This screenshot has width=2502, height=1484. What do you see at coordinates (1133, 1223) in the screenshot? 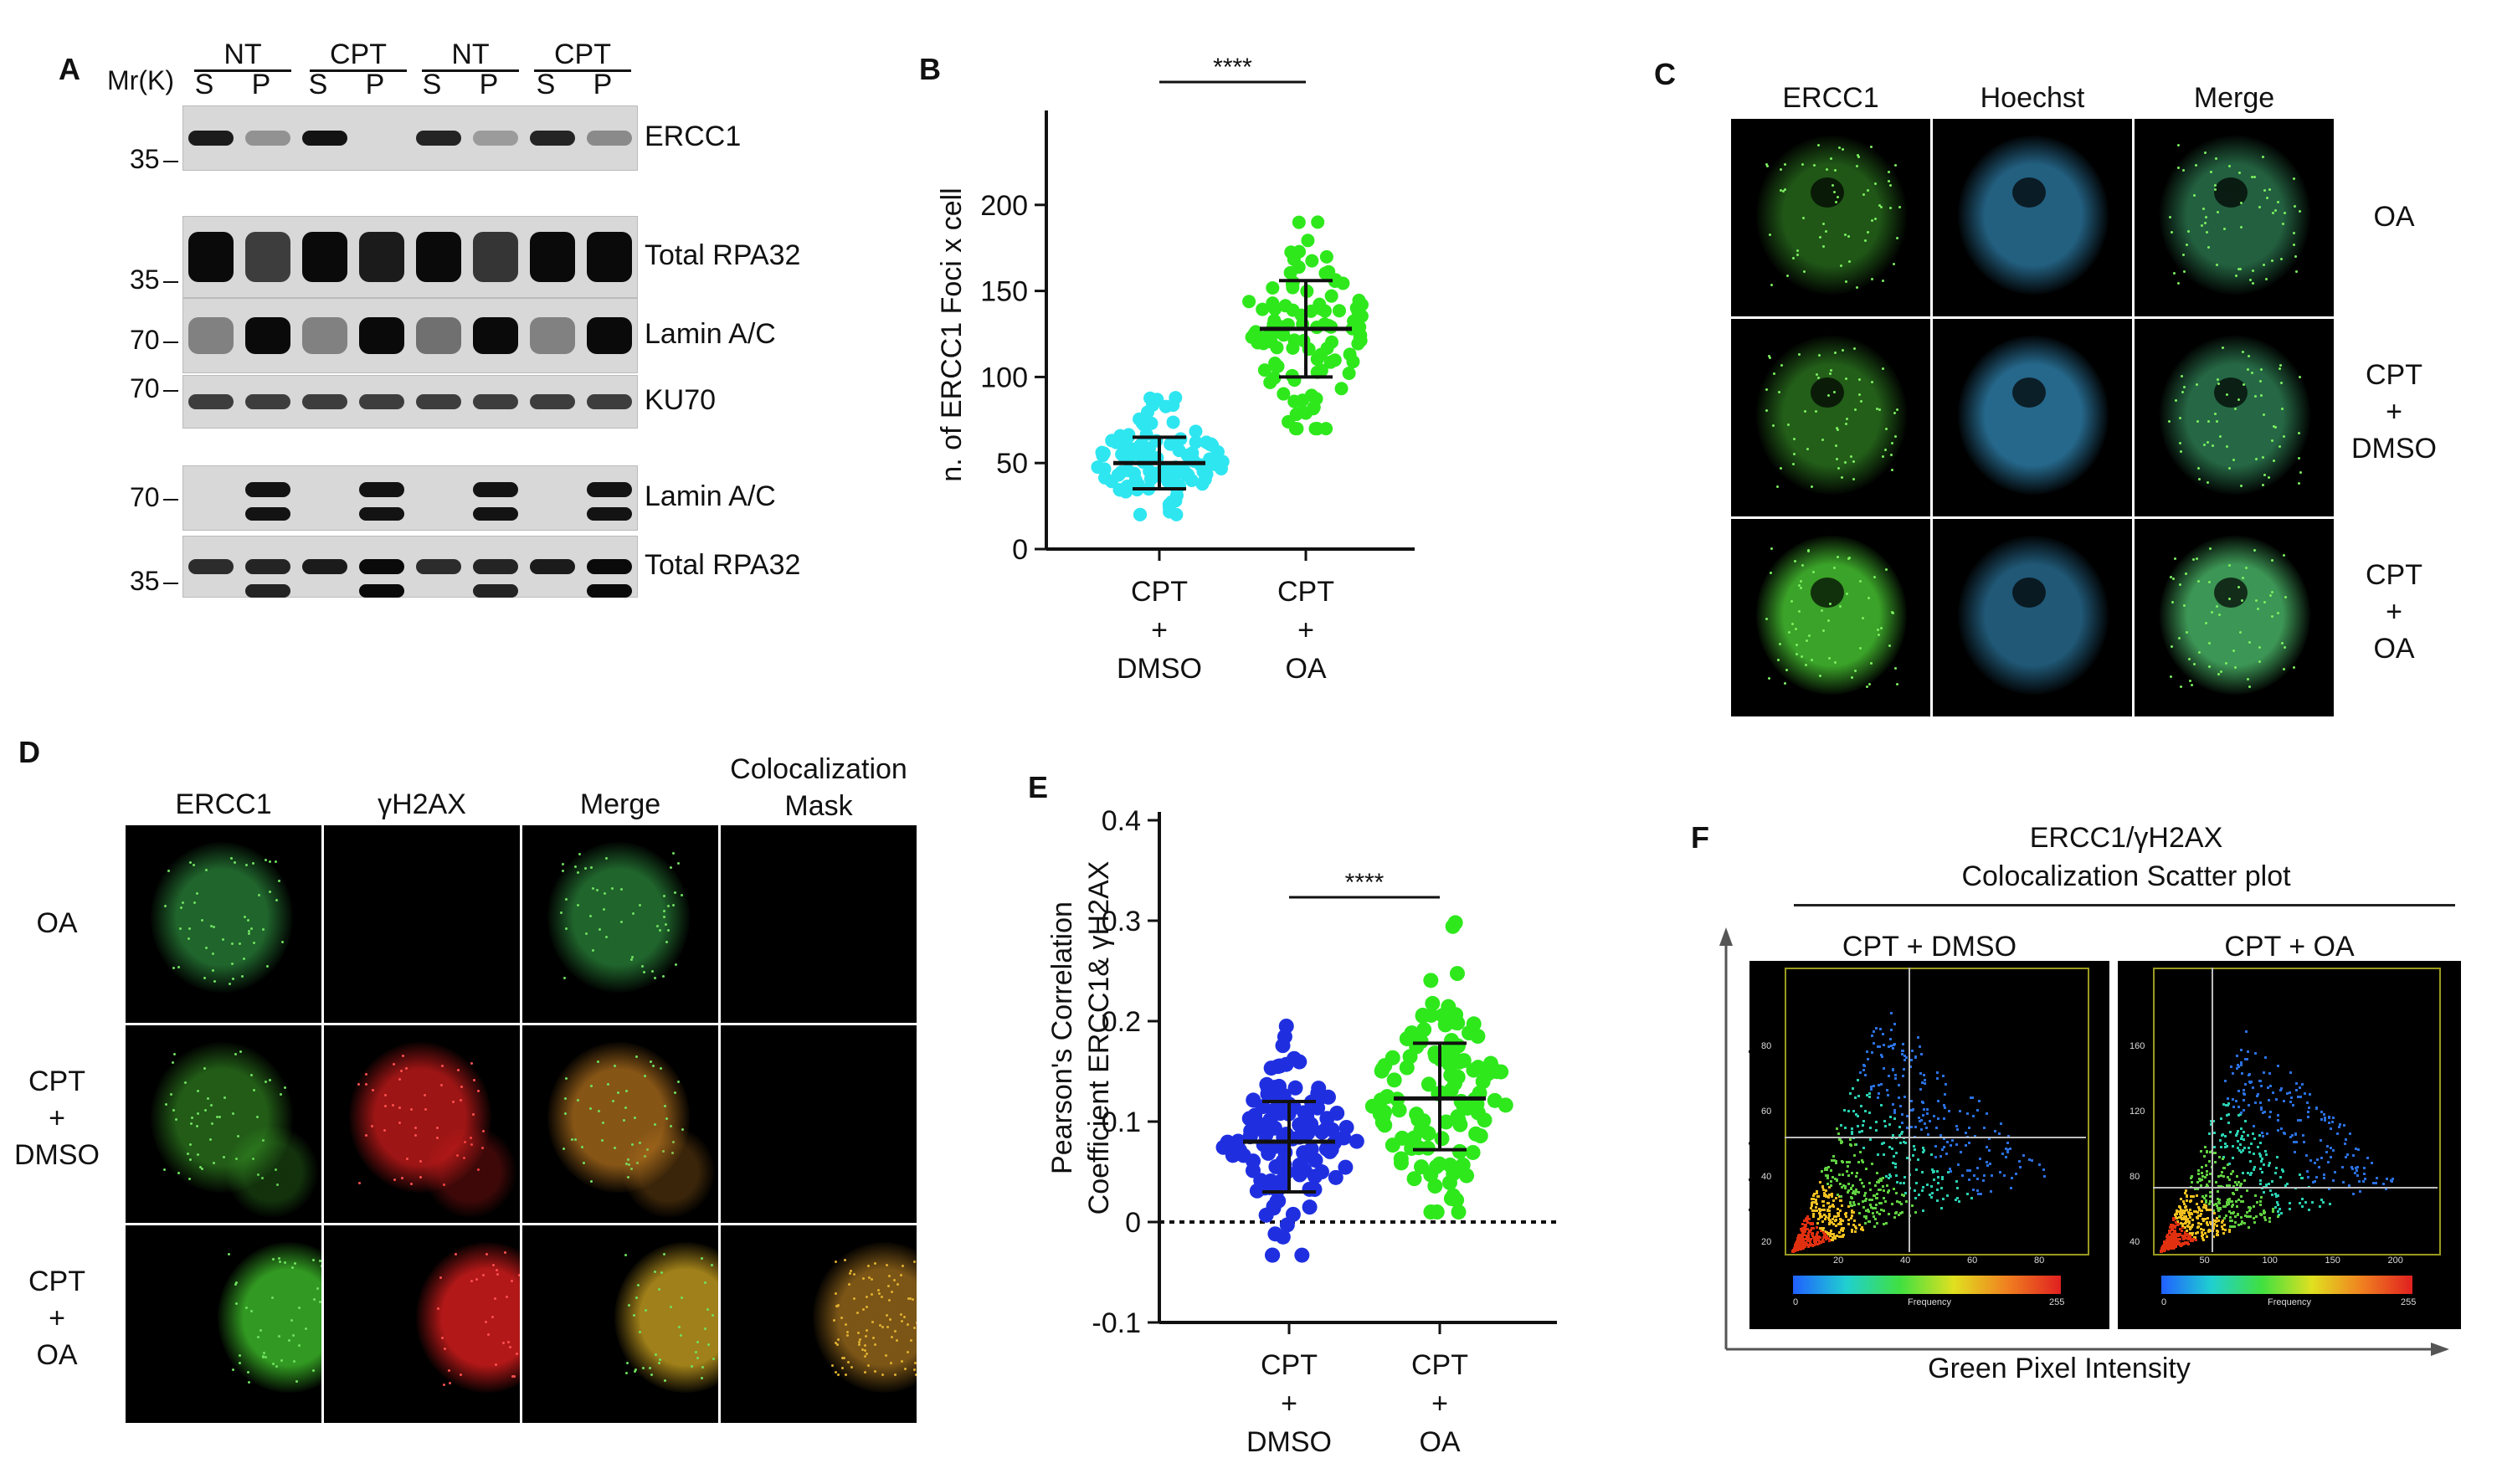
I see `y-tick-label: 0` at bounding box center [1133, 1223].